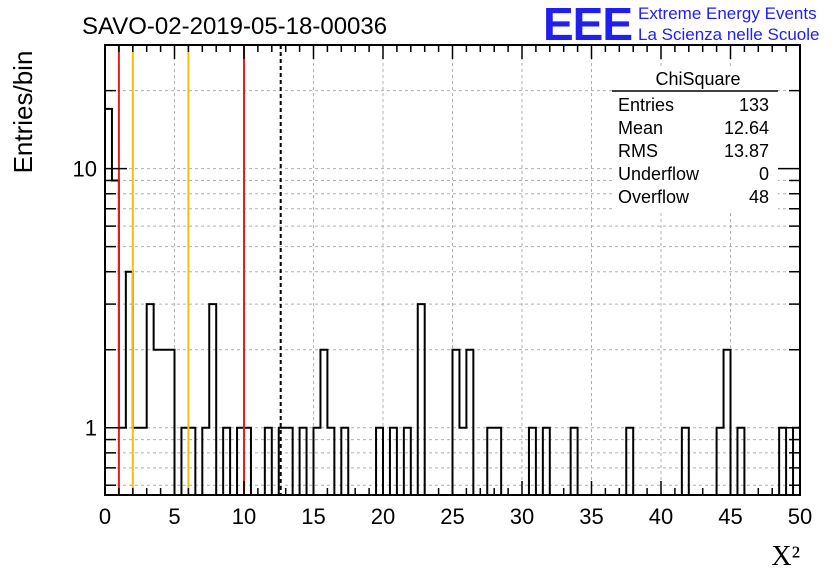 The width and height of the screenshot is (836, 572). Describe the element at coordinates (522, 516) in the screenshot. I see `x-tick-label: 30` at that location.